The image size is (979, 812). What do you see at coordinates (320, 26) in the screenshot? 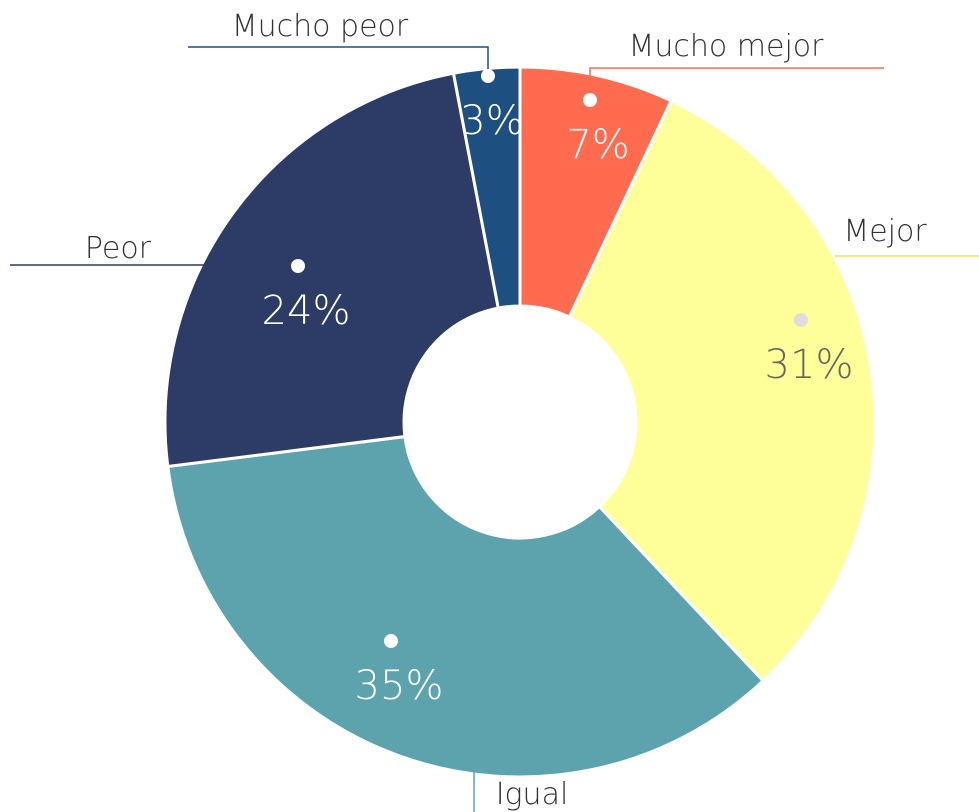
I see `category-label: Mucho peor` at bounding box center [320, 26].